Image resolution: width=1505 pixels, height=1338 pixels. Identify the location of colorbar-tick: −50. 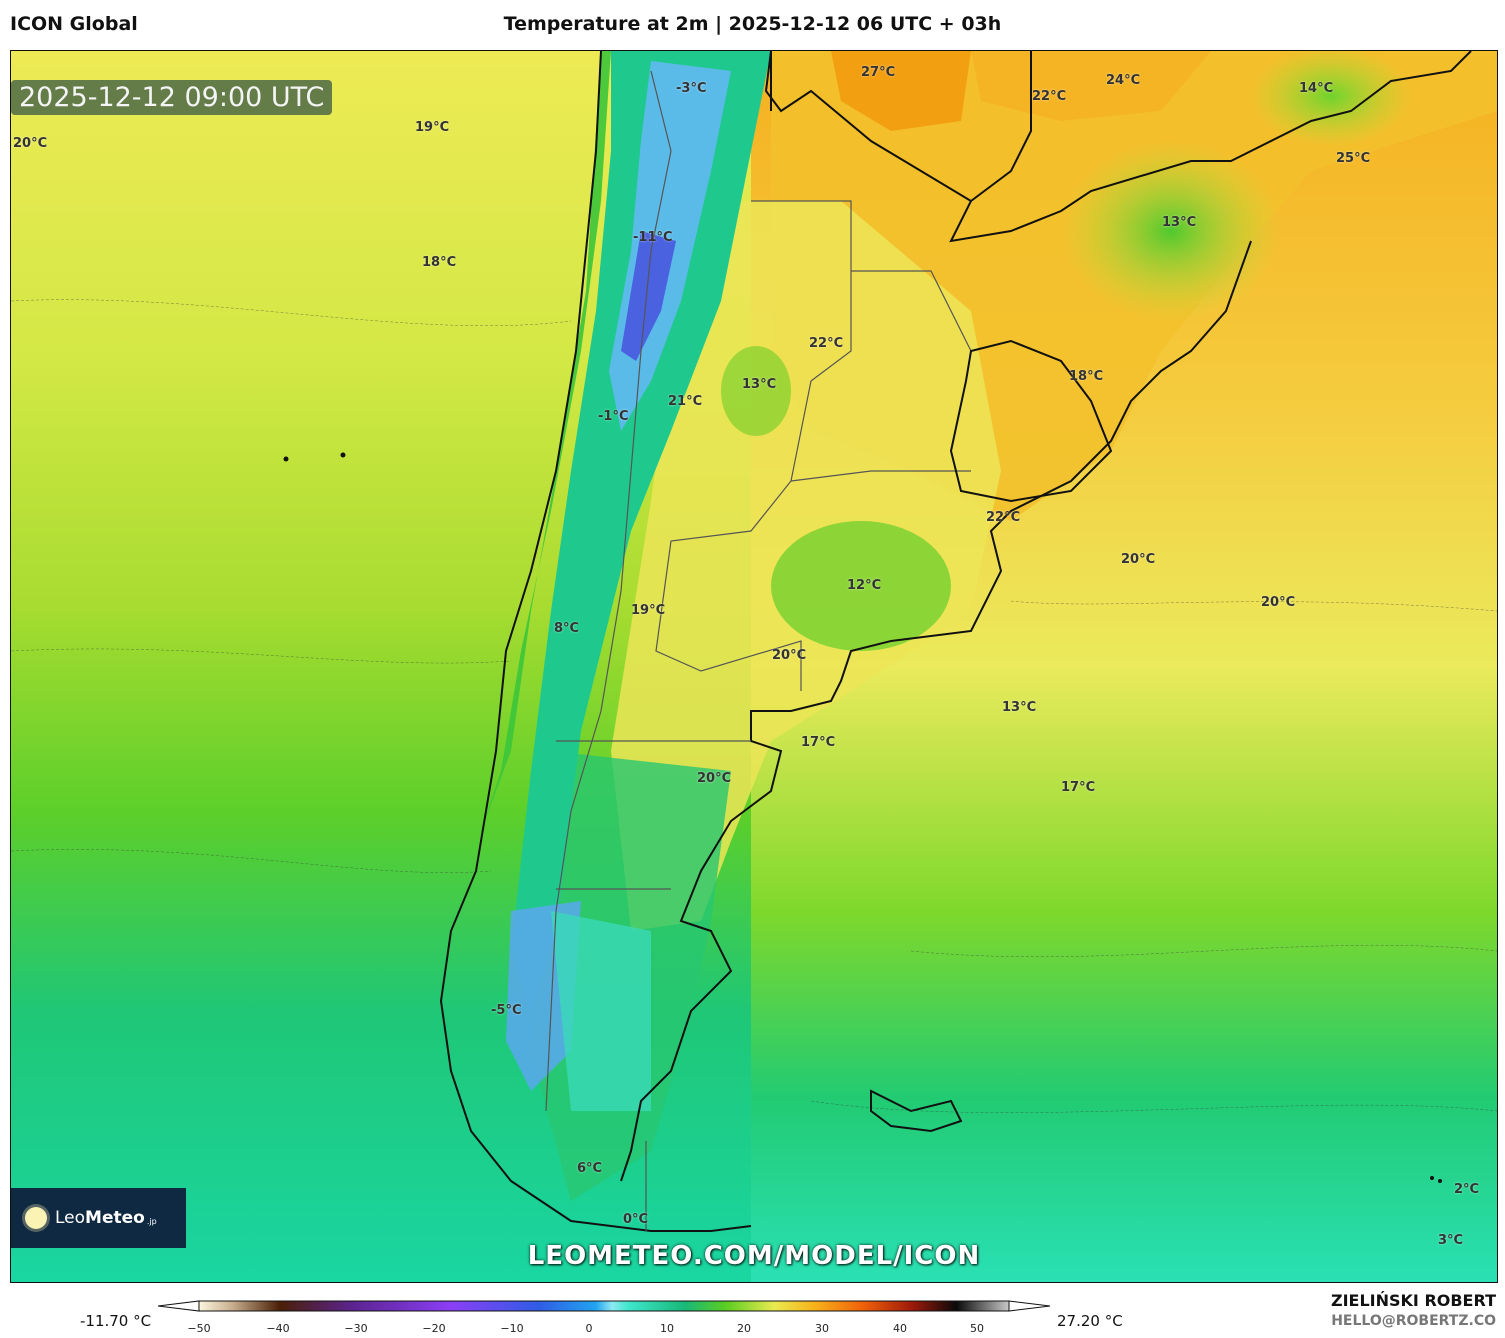
(199, 1328).